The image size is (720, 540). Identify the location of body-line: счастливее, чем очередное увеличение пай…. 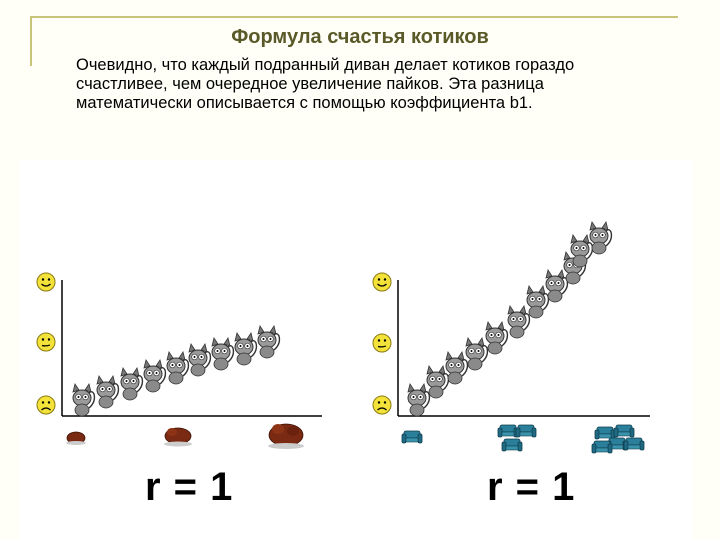
(310, 84).